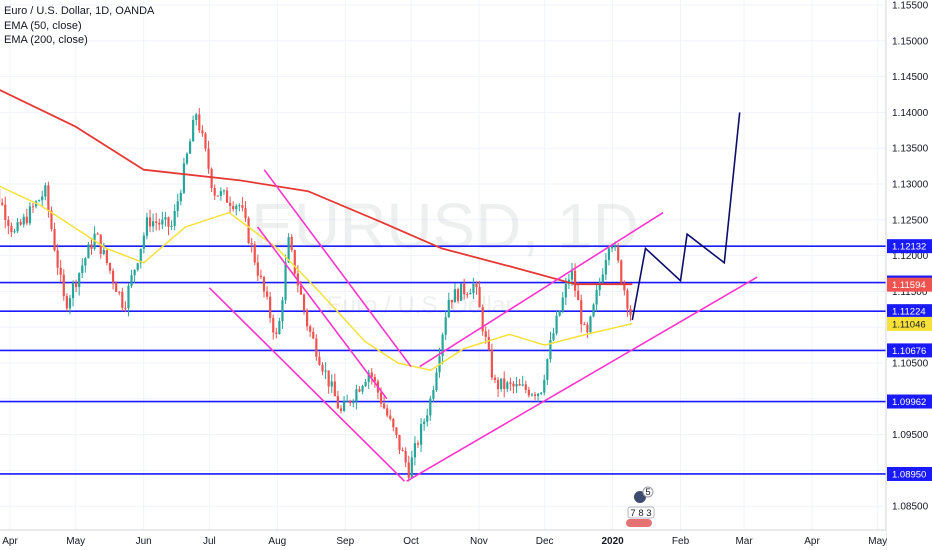 This screenshot has width=932, height=550. I want to click on time-tick-label: Dec, so click(545, 541).